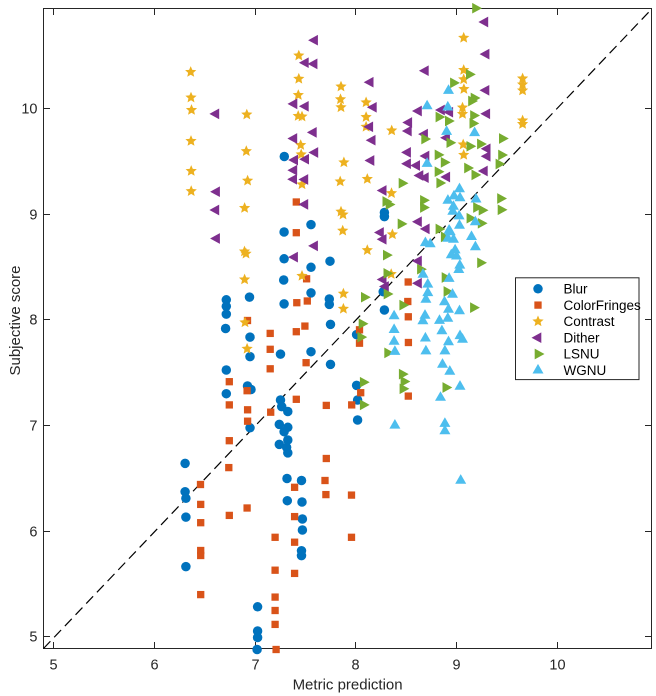 The image size is (656, 696). I want to click on svg-text: Contrast, so click(589, 321).